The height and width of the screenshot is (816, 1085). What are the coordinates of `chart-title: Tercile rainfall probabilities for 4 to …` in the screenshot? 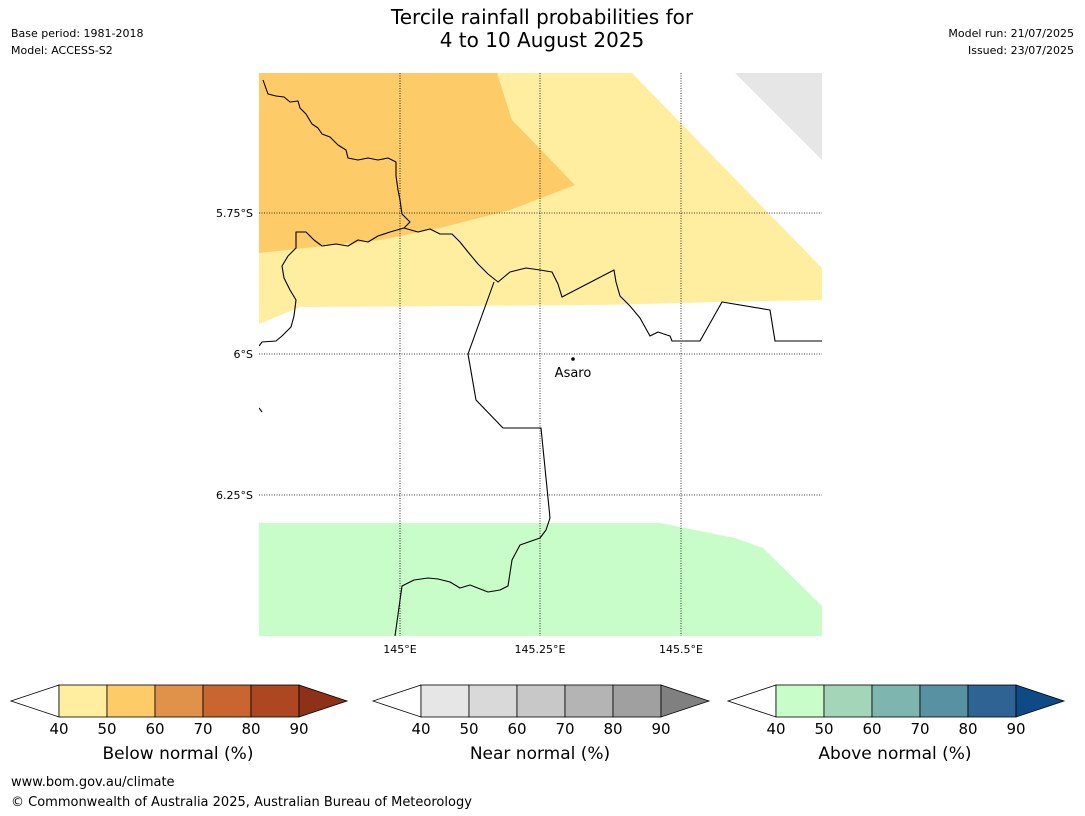 It's located at (542, 29).